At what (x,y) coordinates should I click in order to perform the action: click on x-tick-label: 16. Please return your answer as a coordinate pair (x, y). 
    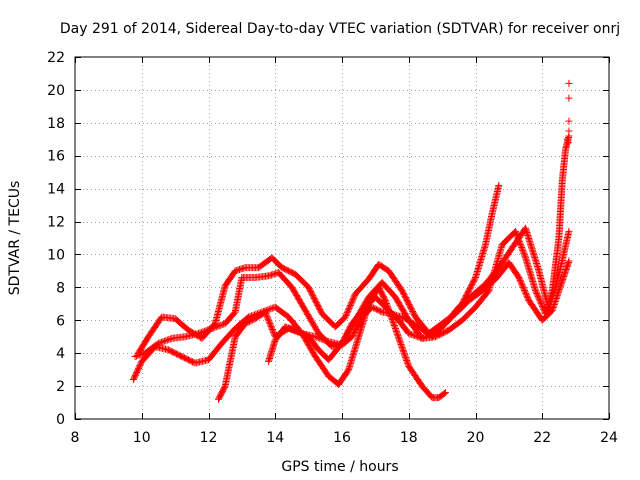
    Looking at the image, I should click on (342, 438).